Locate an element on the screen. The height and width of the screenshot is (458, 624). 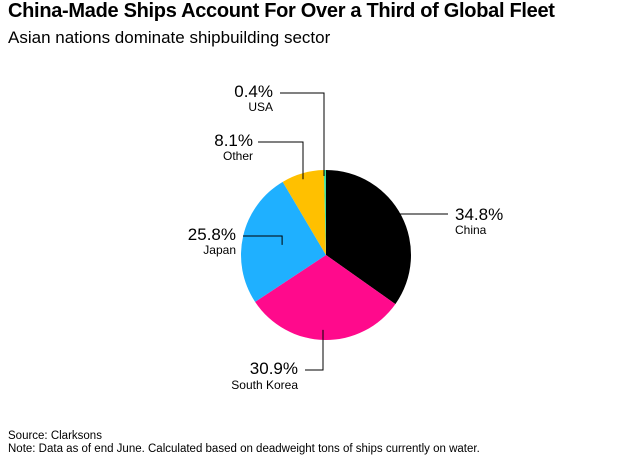
slice-value-label-usa: 0.4% is located at coordinates (253, 91).